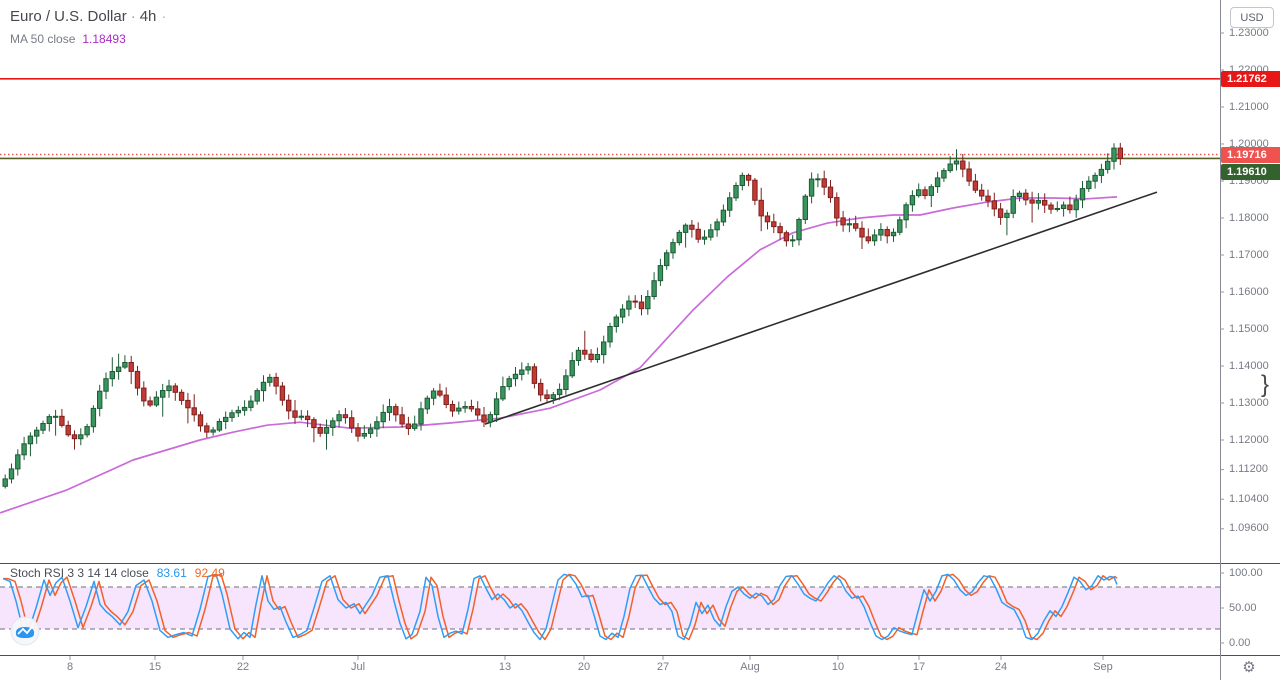 The width and height of the screenshot is (1280, 680). What do you see at coordinates (1249, 528) in the screenshot?
I see `price-scale-label: 1.09600` at bounding box center [1249, 528].